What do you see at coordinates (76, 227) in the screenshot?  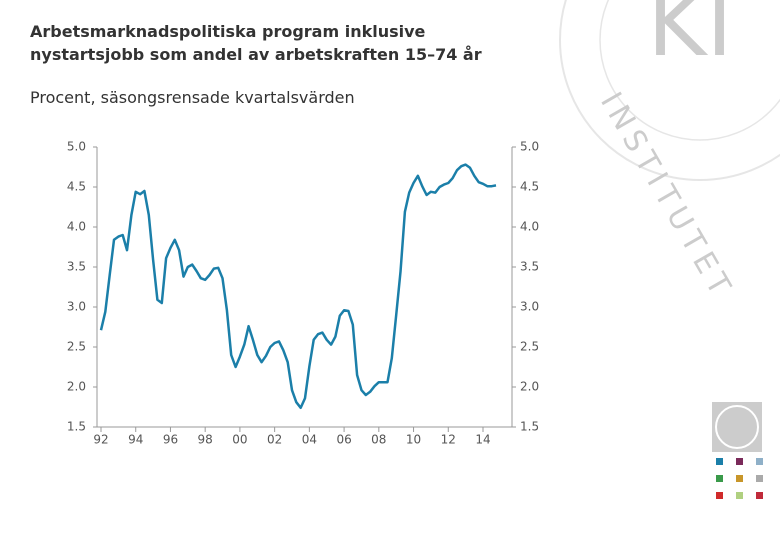 I see `y-tick-label: 4.0` at bounding box center [76, 227].